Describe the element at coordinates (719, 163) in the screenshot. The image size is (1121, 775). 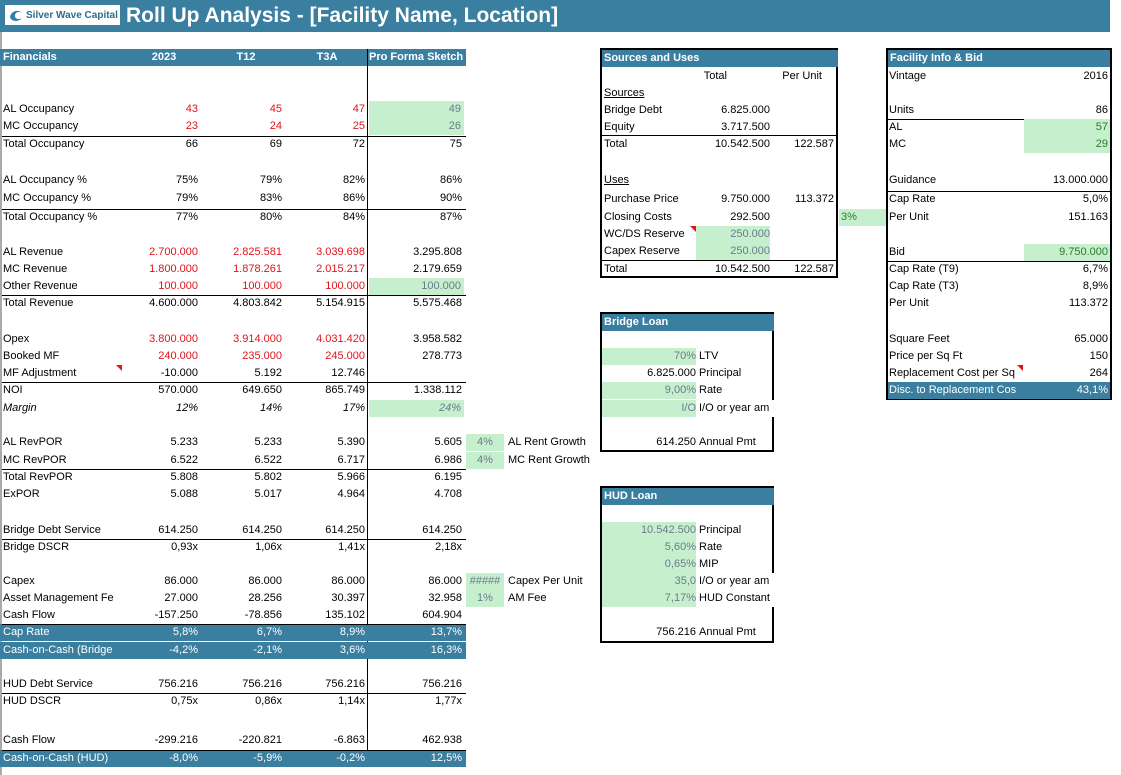
I see `sources-uses-panel` at that location.